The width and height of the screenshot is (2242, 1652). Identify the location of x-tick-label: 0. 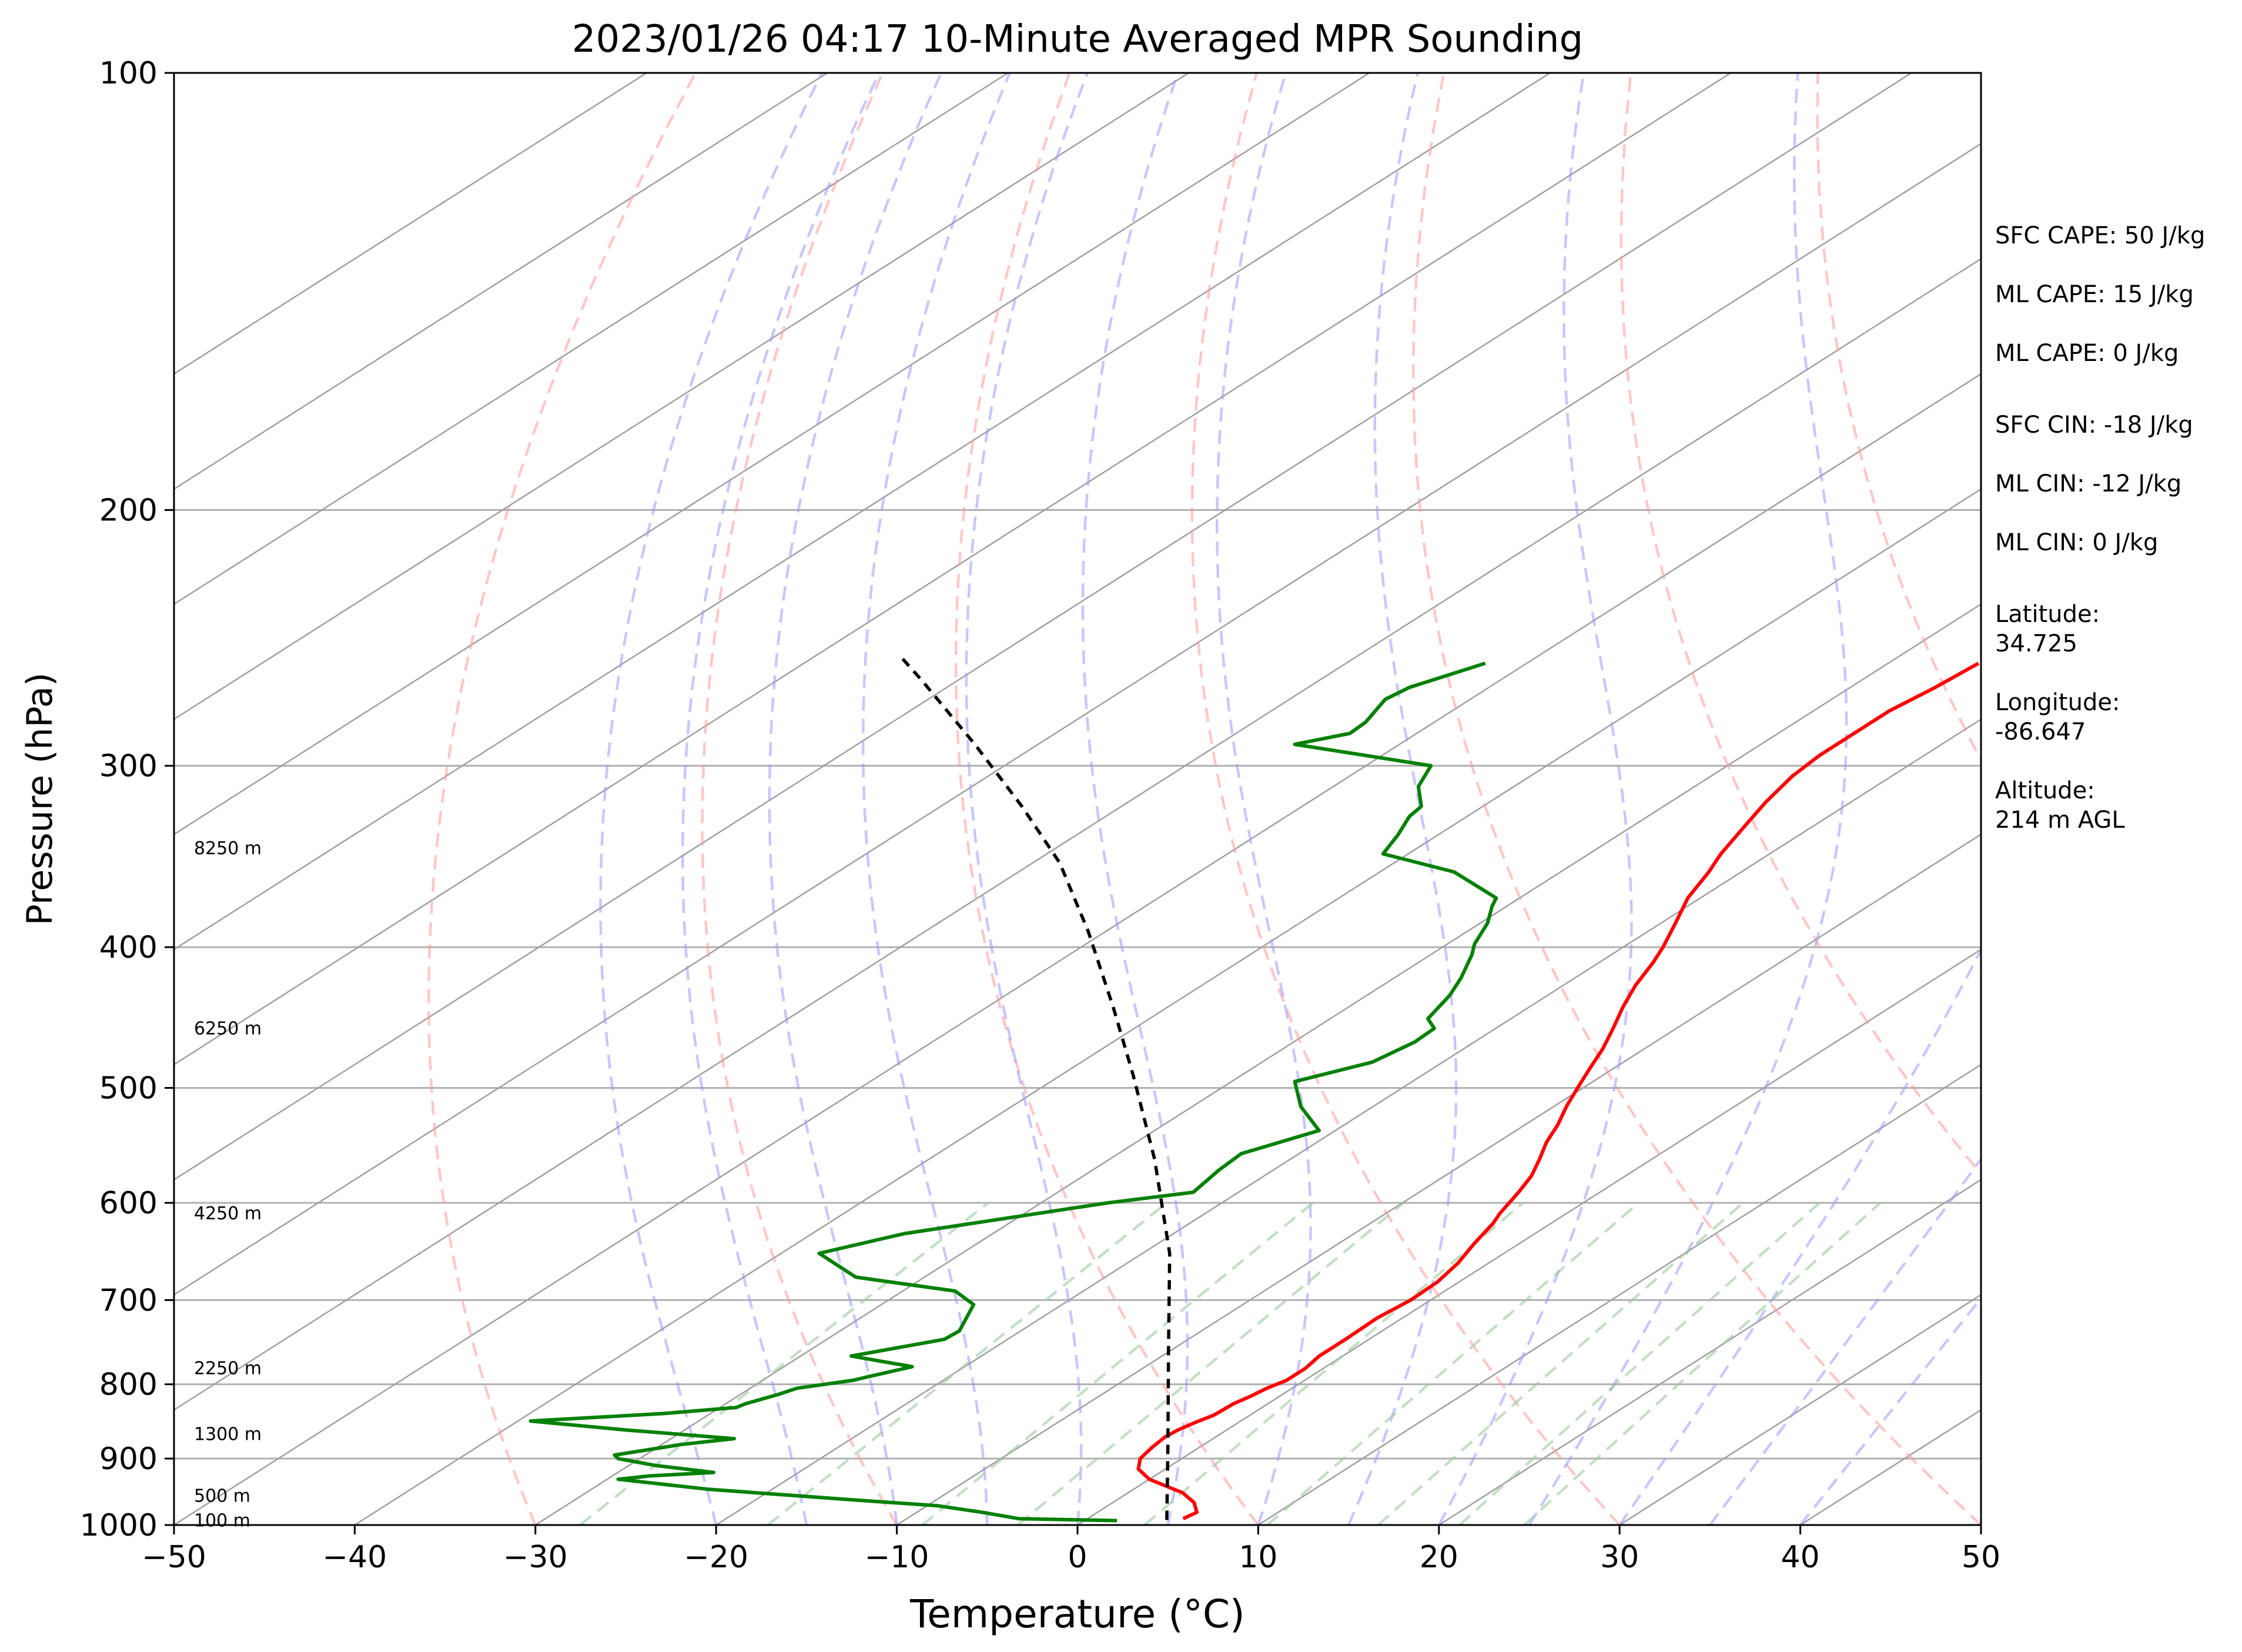
(1077, 1558).